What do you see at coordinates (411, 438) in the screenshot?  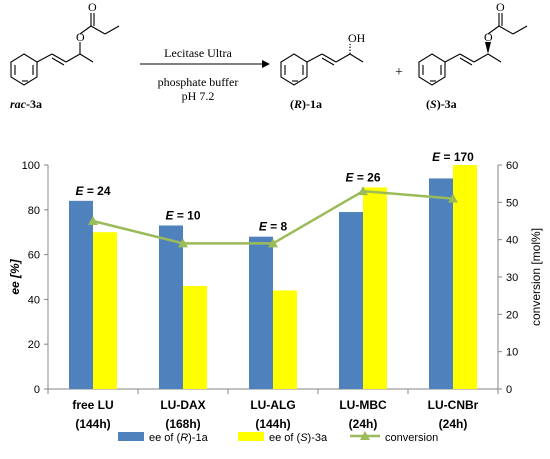 I see `legend-label-conversion: conversion` at bounding box center [411, 438].